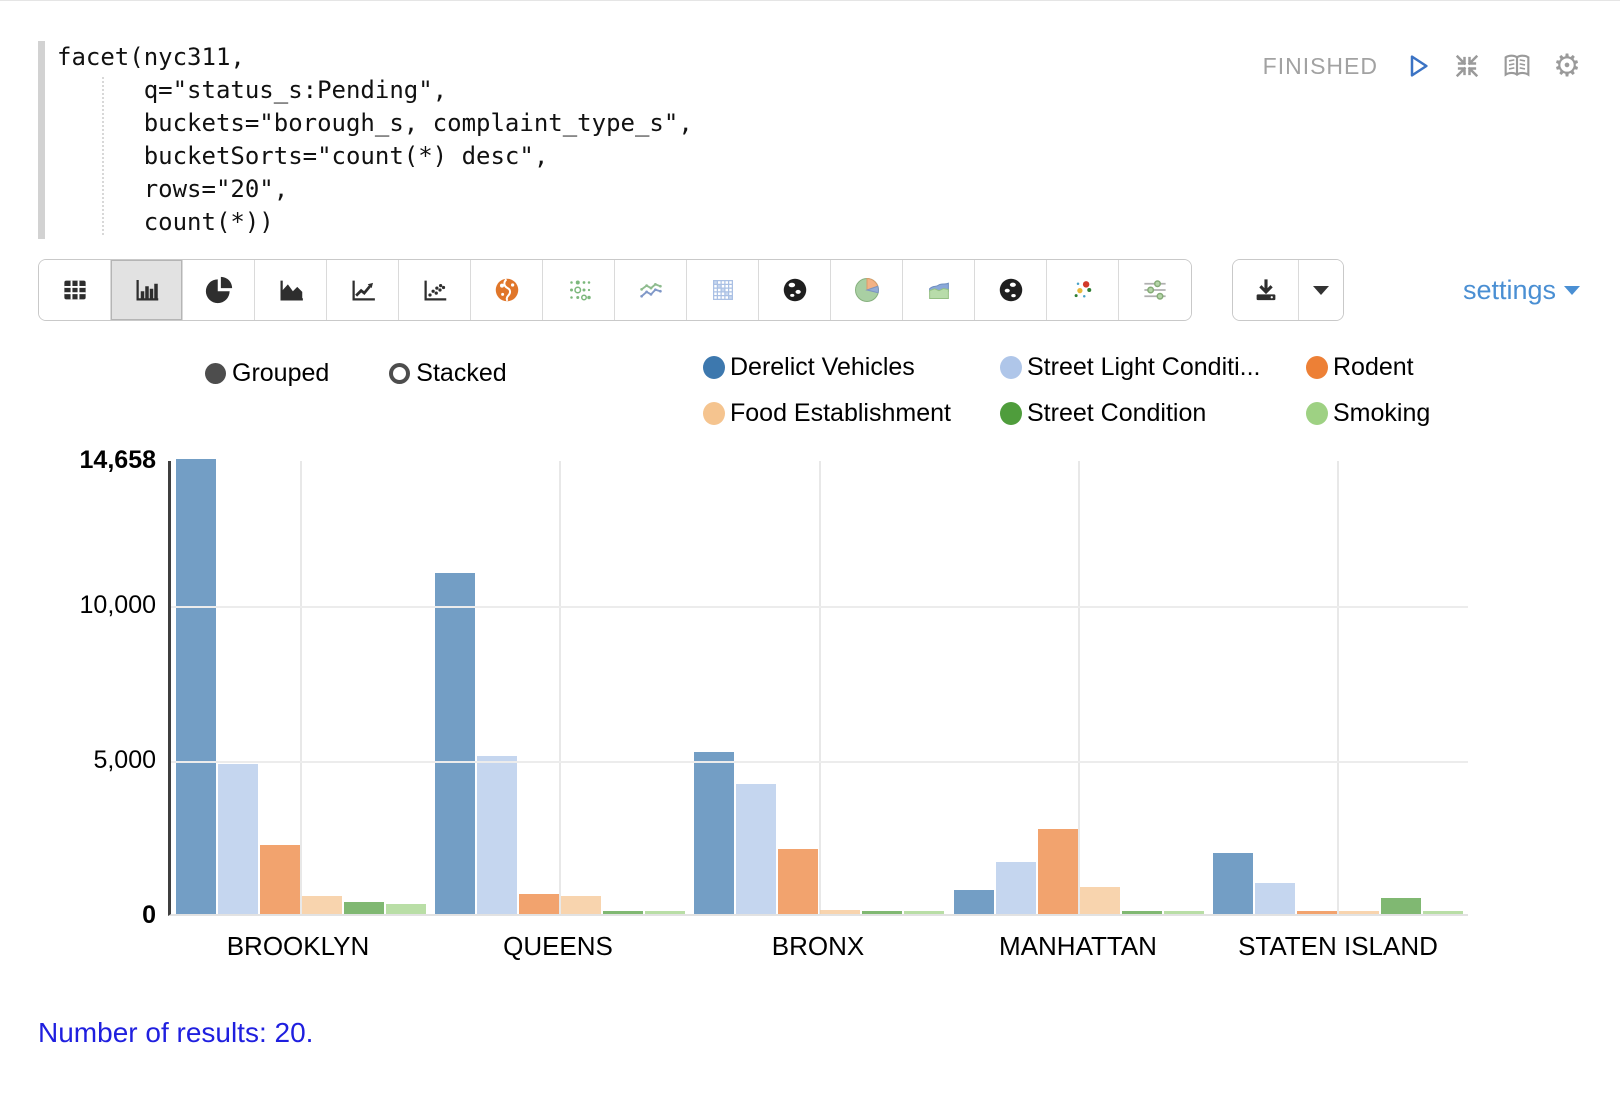 Image resolution: width=1620 pixels, height=1114 pixels. I want to click on chevron-down-icon, so click(1321, 290).